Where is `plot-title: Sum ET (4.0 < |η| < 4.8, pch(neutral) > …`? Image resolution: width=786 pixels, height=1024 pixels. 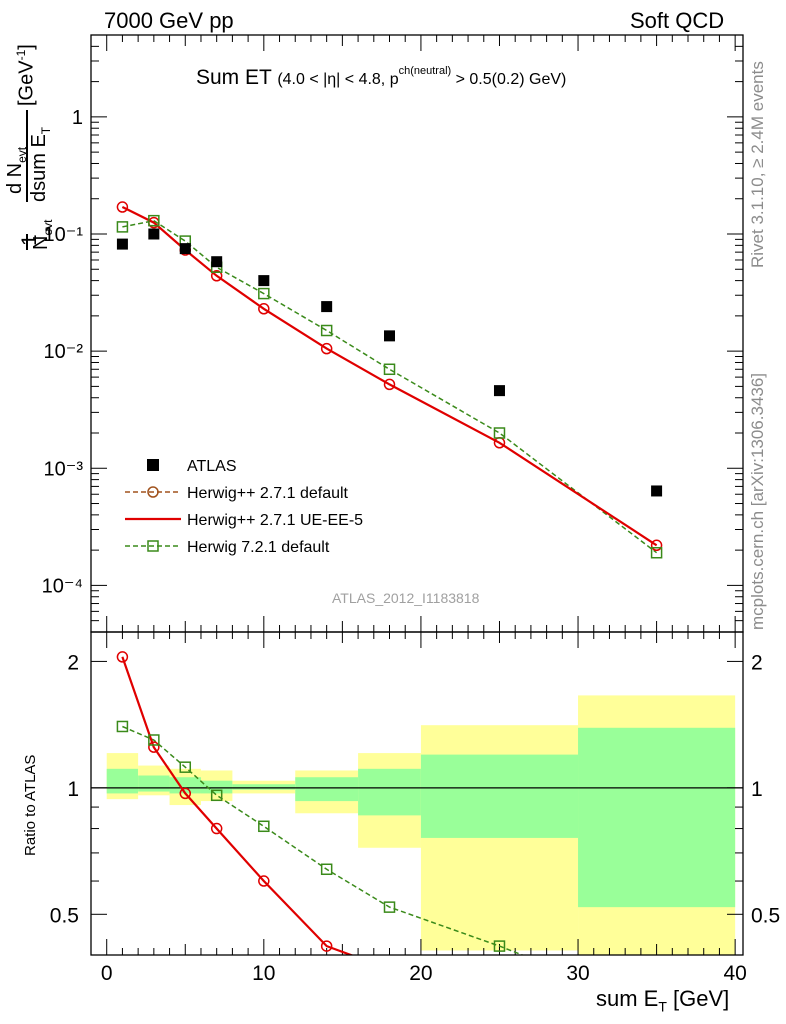
plot-title: Sum ET (4.0 < |η| < 4.8, pch(neutral) > … is located at coordinates (381, 77).